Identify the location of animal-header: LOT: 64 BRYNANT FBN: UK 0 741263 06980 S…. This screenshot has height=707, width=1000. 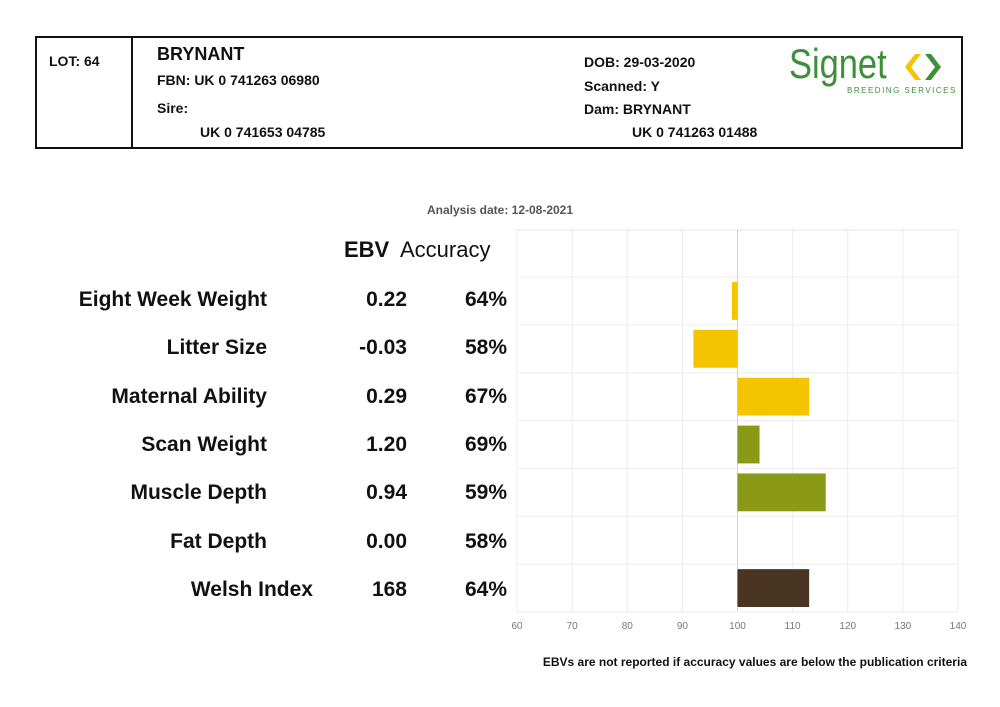
(499, 92).